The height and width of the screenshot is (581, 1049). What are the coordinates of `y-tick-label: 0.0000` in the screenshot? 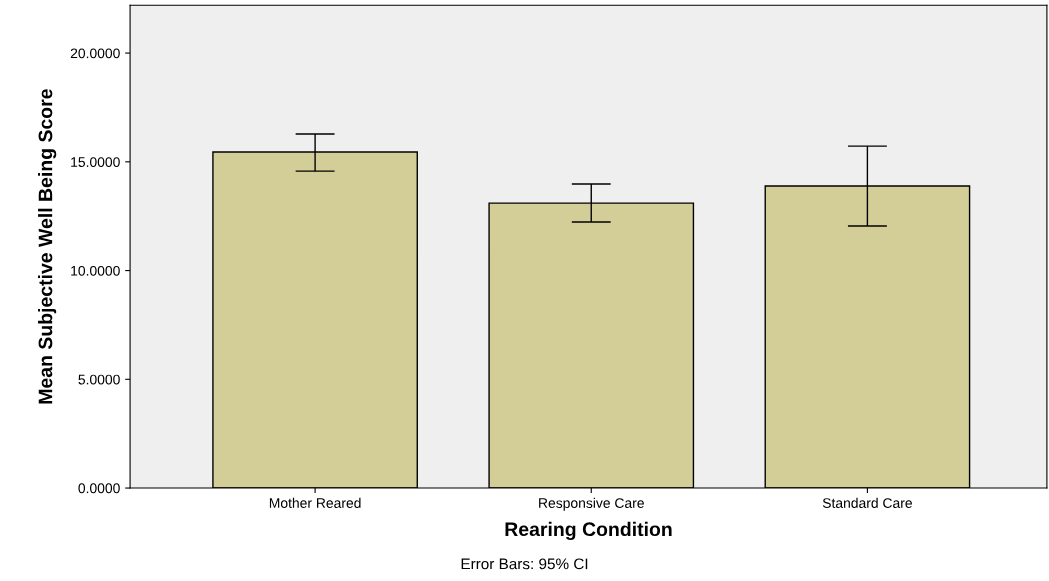 It's located at (99, 488).